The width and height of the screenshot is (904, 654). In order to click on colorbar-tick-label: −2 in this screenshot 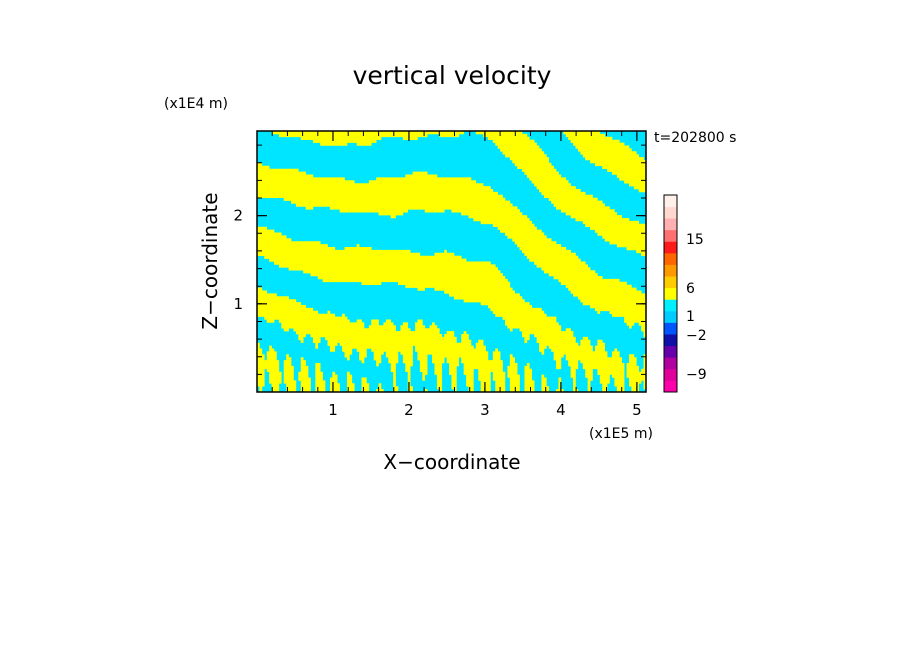, I will do `click(696, 336)`.